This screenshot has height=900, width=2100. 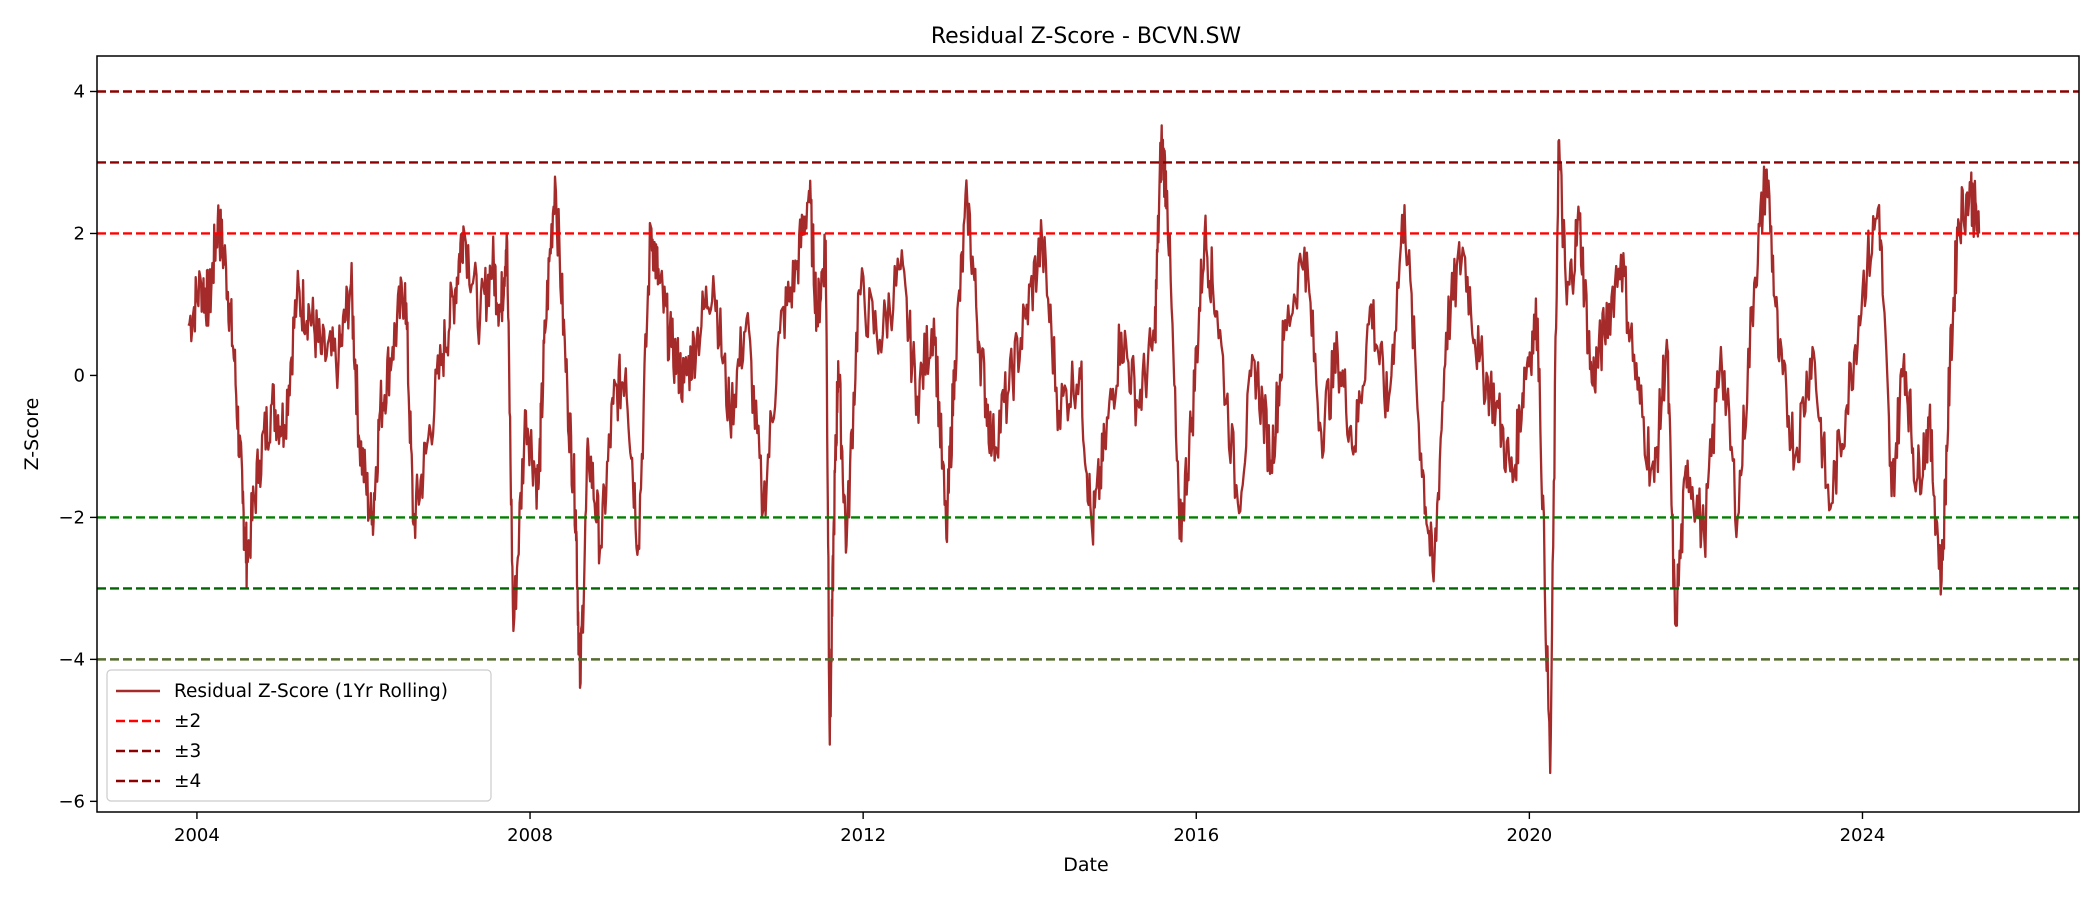 I want to click on legend-label-3: ±3, so click(x=187, y=751).